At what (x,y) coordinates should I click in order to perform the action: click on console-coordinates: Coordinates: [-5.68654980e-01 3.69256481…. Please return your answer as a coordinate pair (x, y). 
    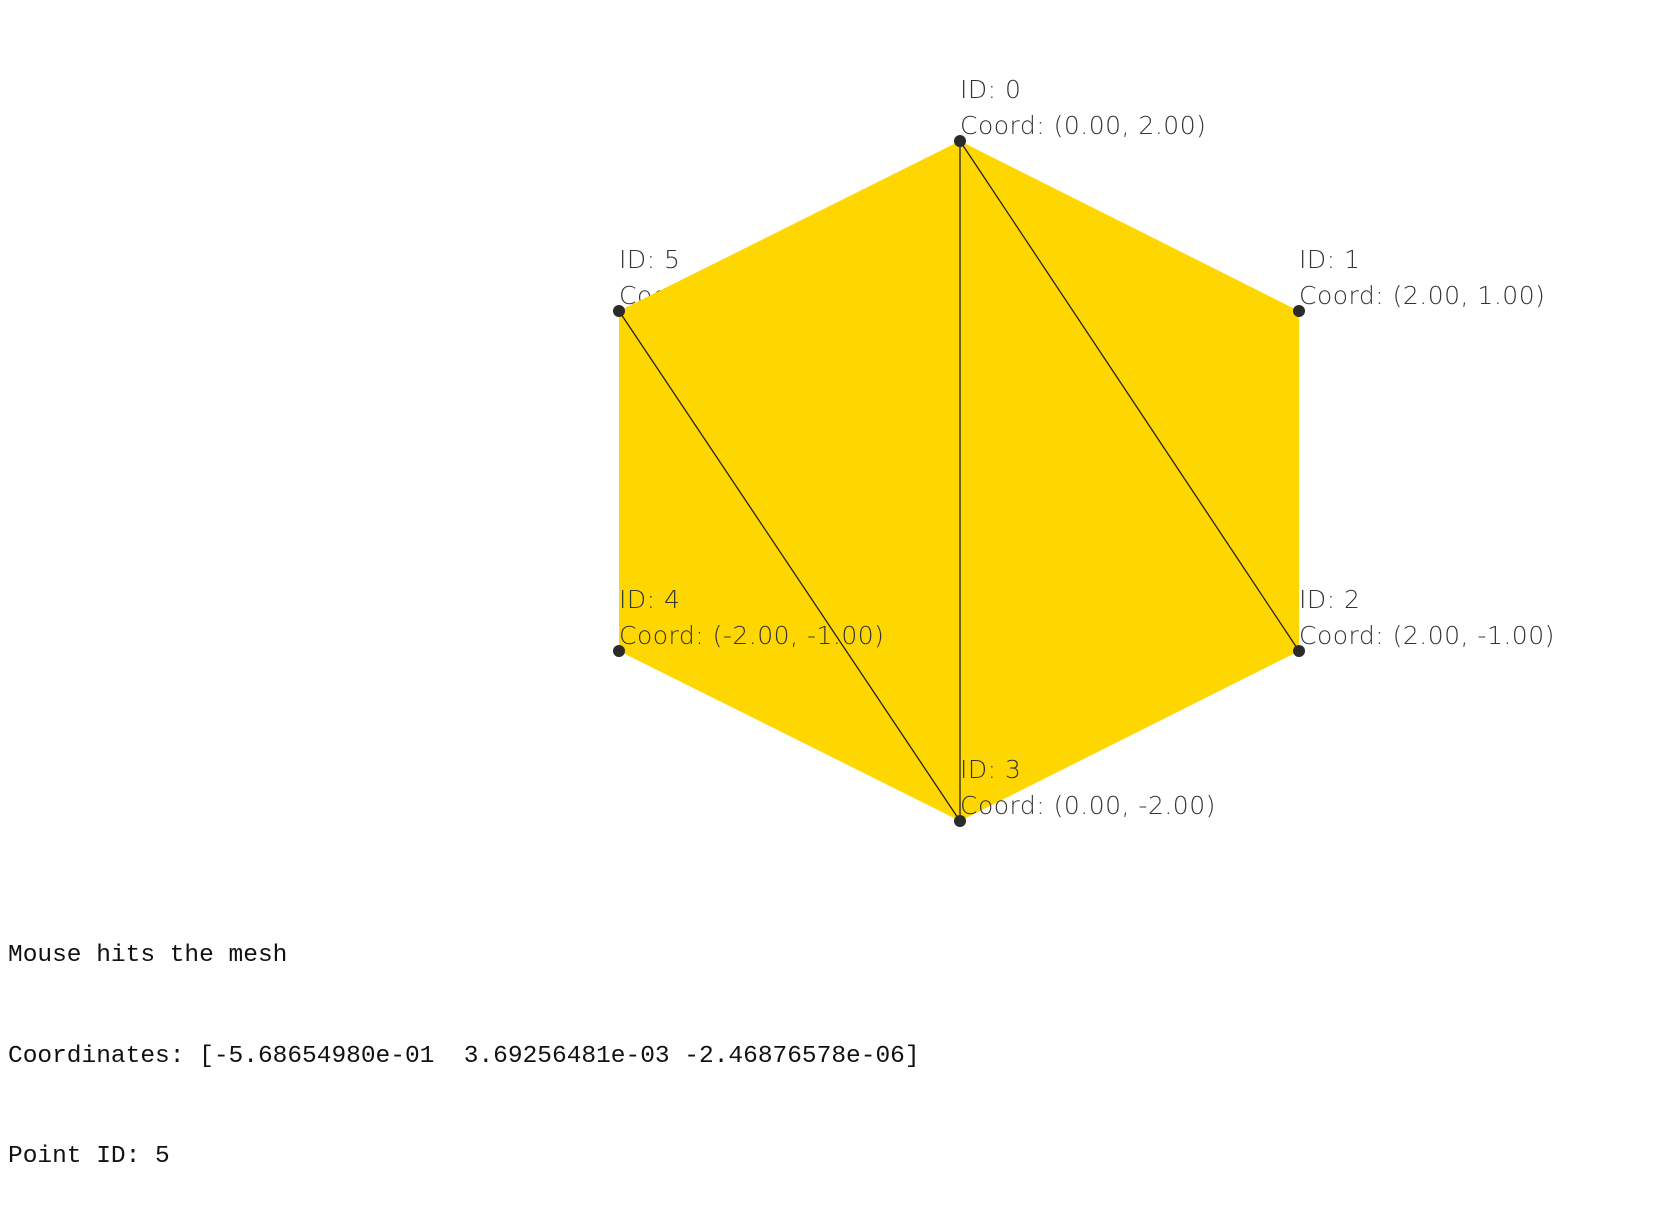
    Looking at the image, I should click on (464, 1056).